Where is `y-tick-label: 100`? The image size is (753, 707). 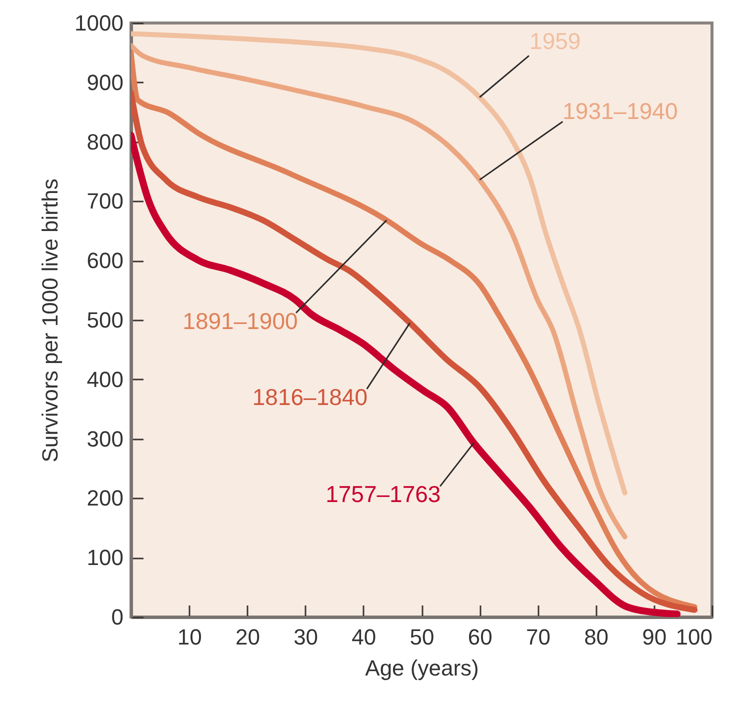
y-tick-label: 100 is located at coordinates (105, 557).